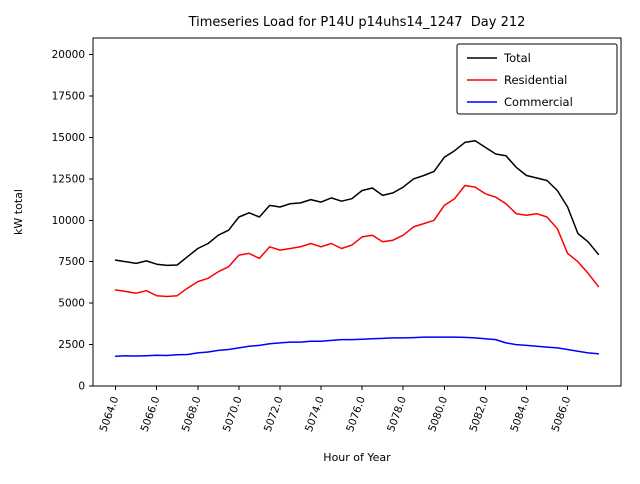  Describe the element at coordinates (68, 221) in the screenshot. I see `y-tick-label: 10000` at that location.